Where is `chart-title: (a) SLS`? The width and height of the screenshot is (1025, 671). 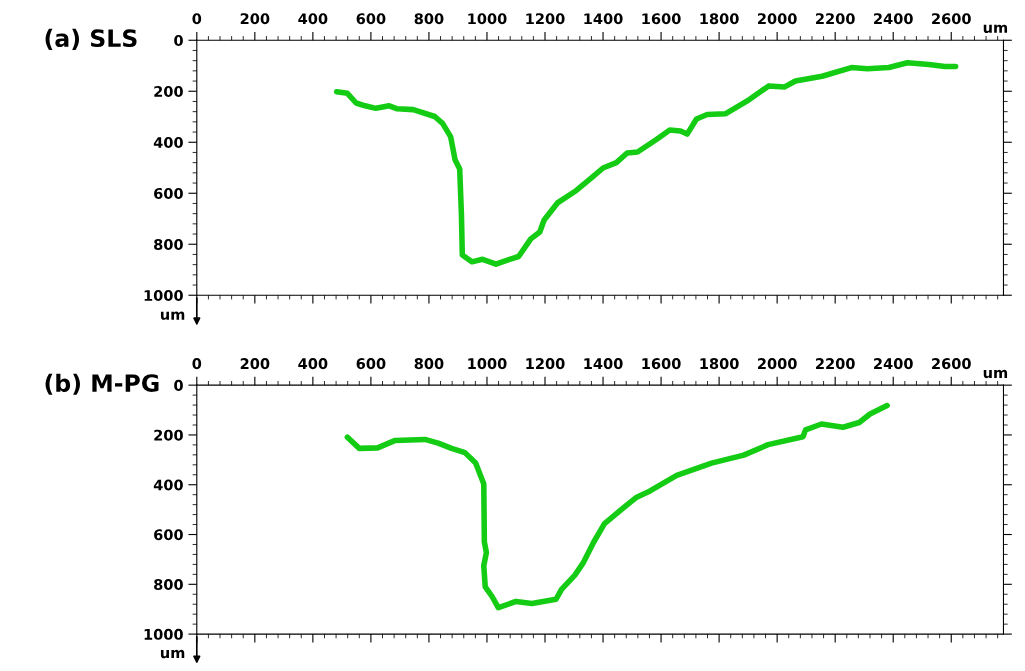 chart-title: (a) SLS is located at coordinates (91, 39).